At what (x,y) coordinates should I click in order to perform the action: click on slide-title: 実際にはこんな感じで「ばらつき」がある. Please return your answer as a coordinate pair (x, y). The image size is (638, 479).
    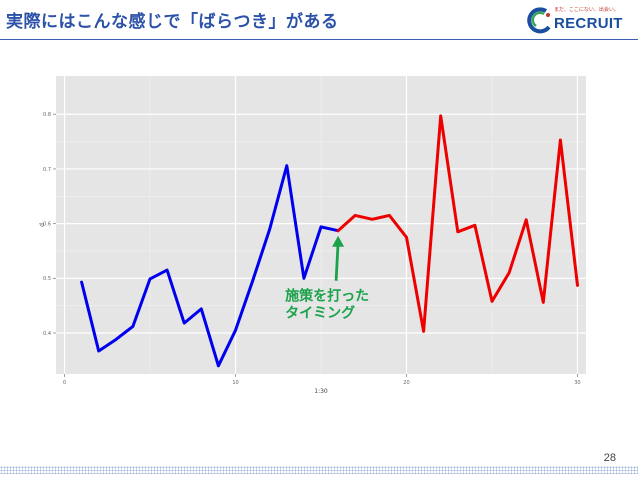
    Looking at the image, I should click on (172, 22).